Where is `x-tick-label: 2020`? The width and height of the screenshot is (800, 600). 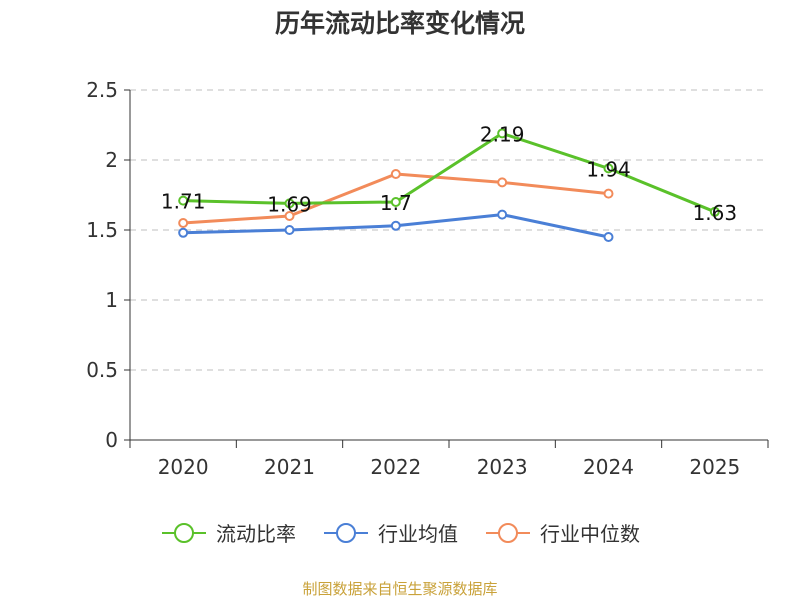
x-tick-label: 2020 is located at coordinates (183, 467).